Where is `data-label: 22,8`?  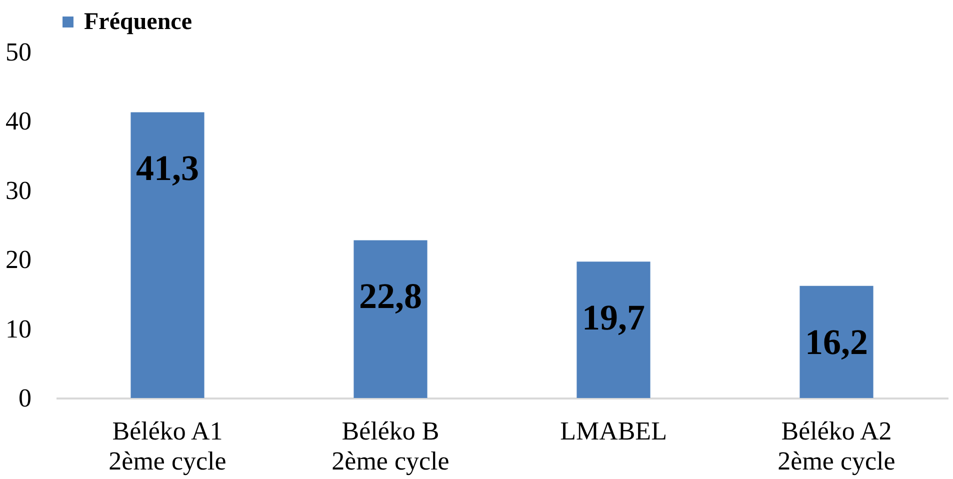
data-label: 22,8 is located at coordinates (390, 296).